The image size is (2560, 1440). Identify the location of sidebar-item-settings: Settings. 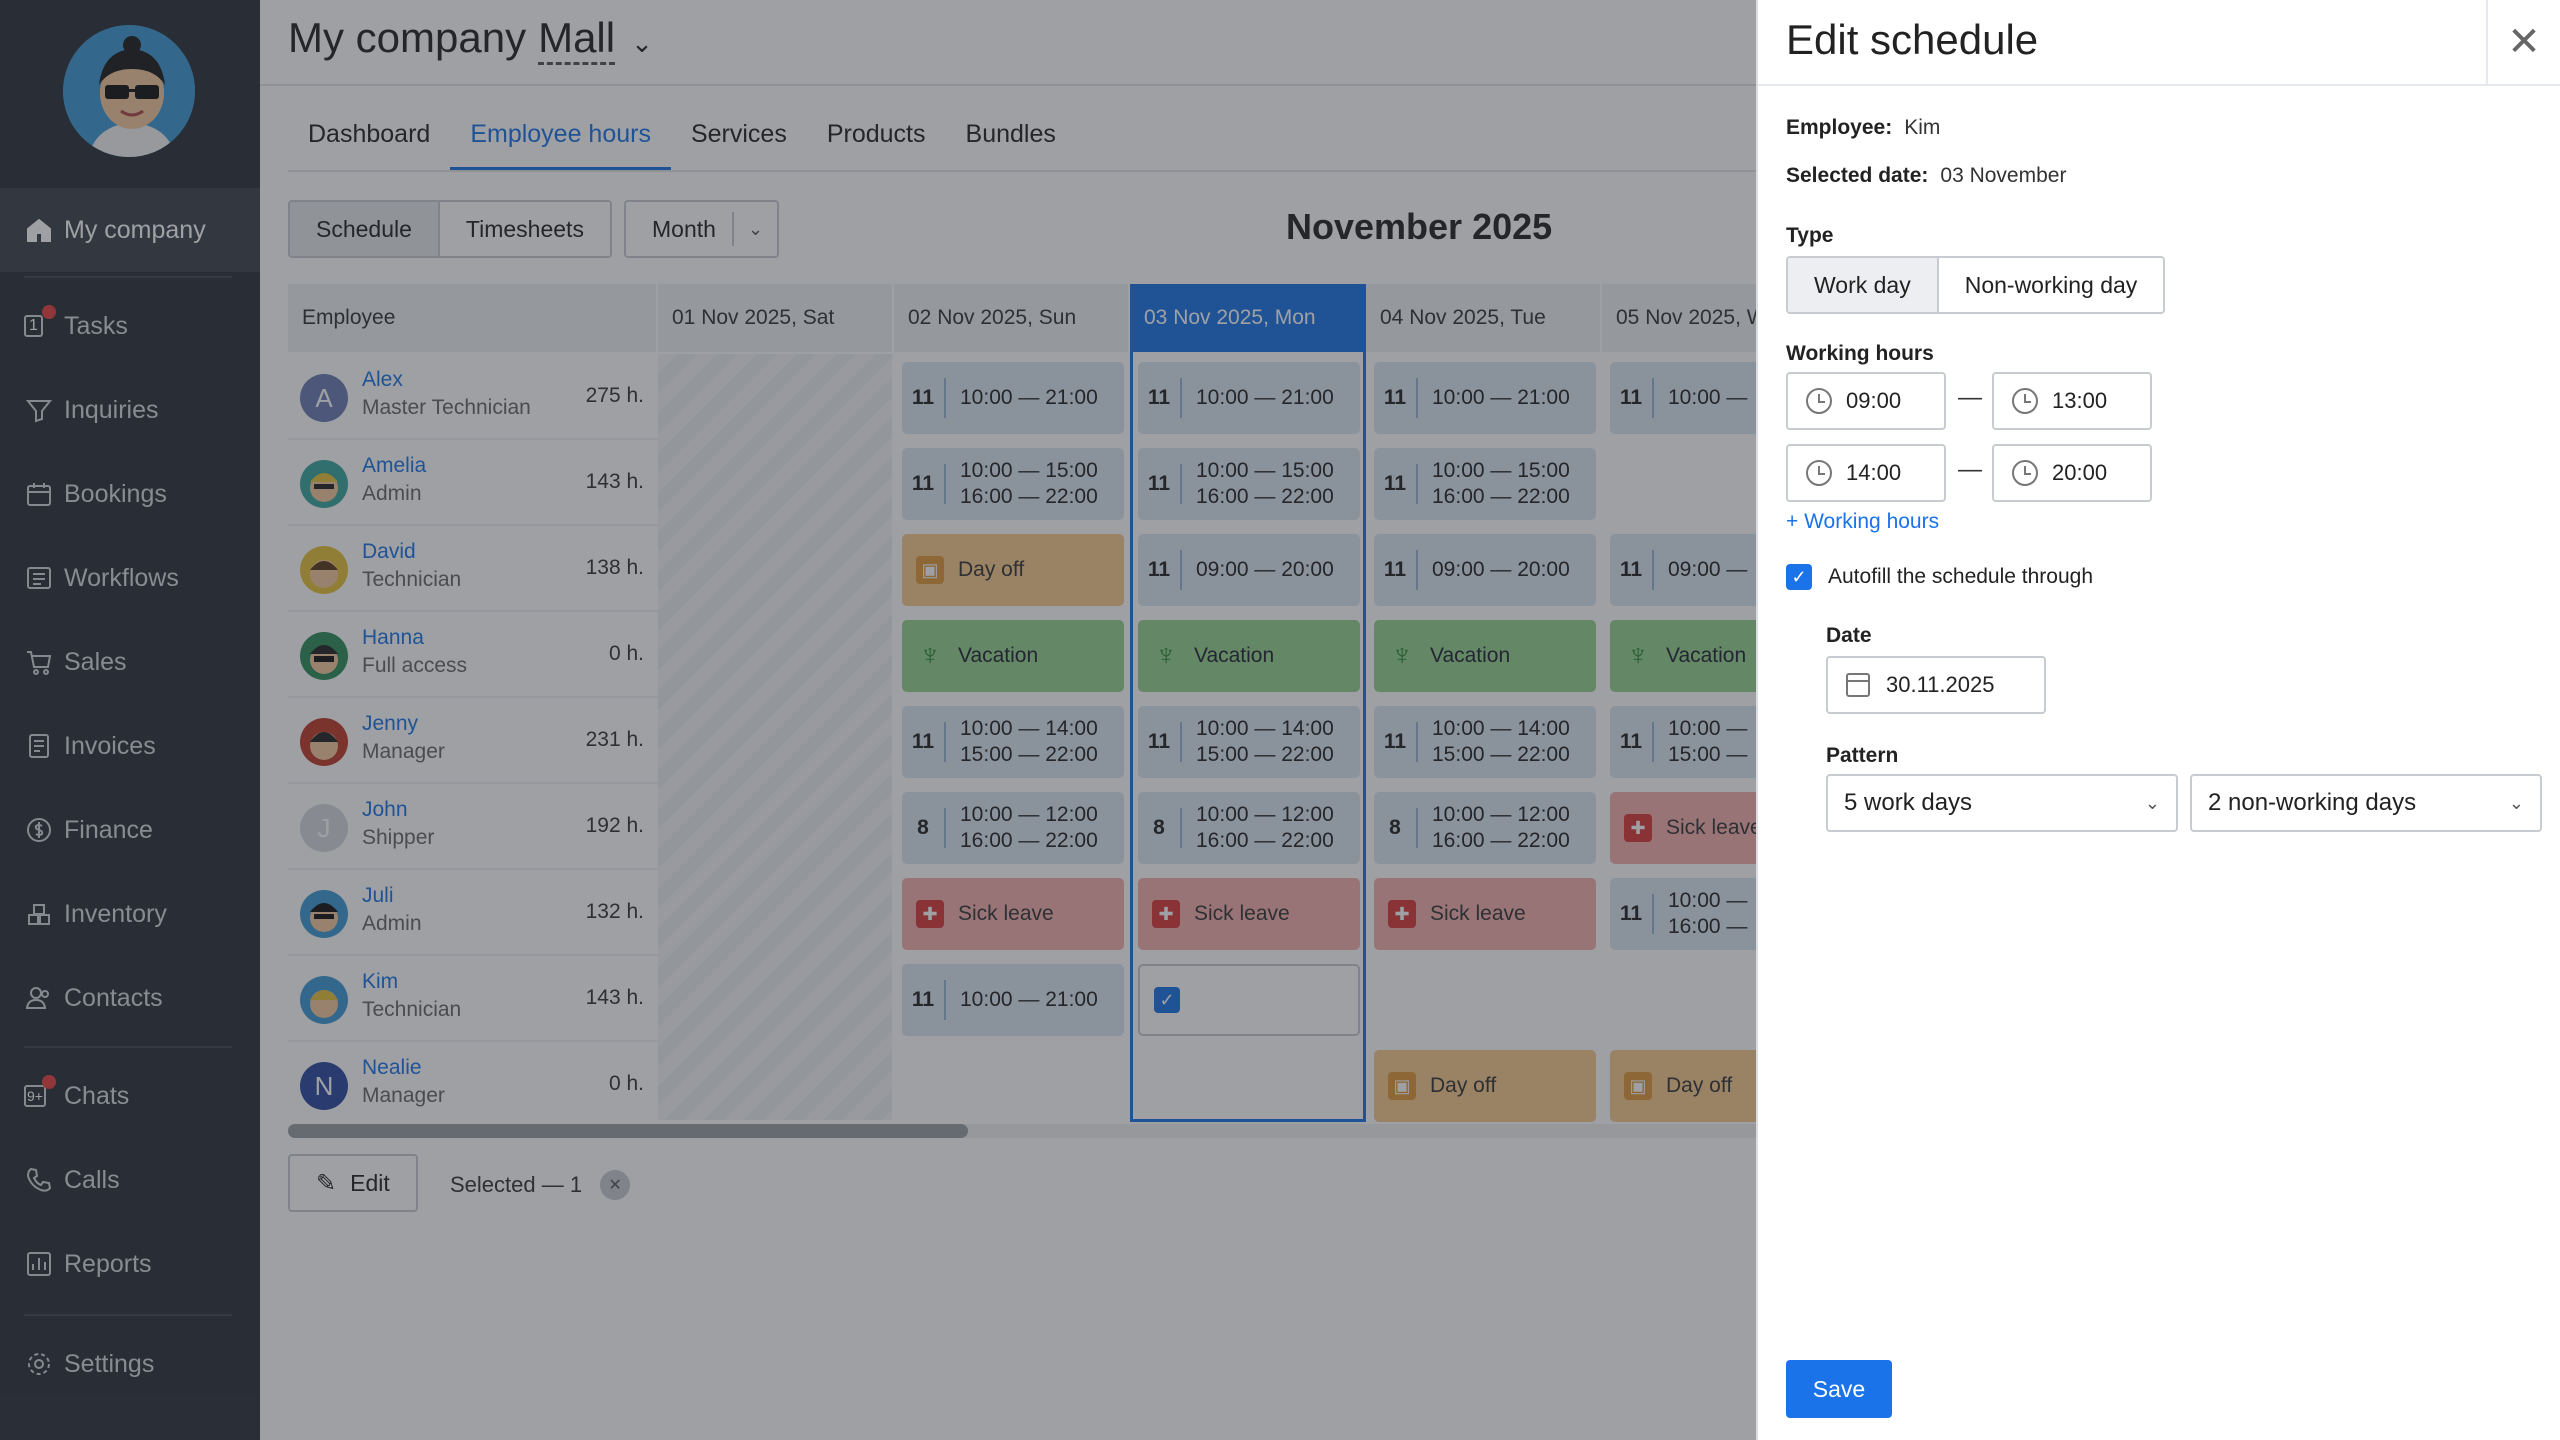
(130, 1364).